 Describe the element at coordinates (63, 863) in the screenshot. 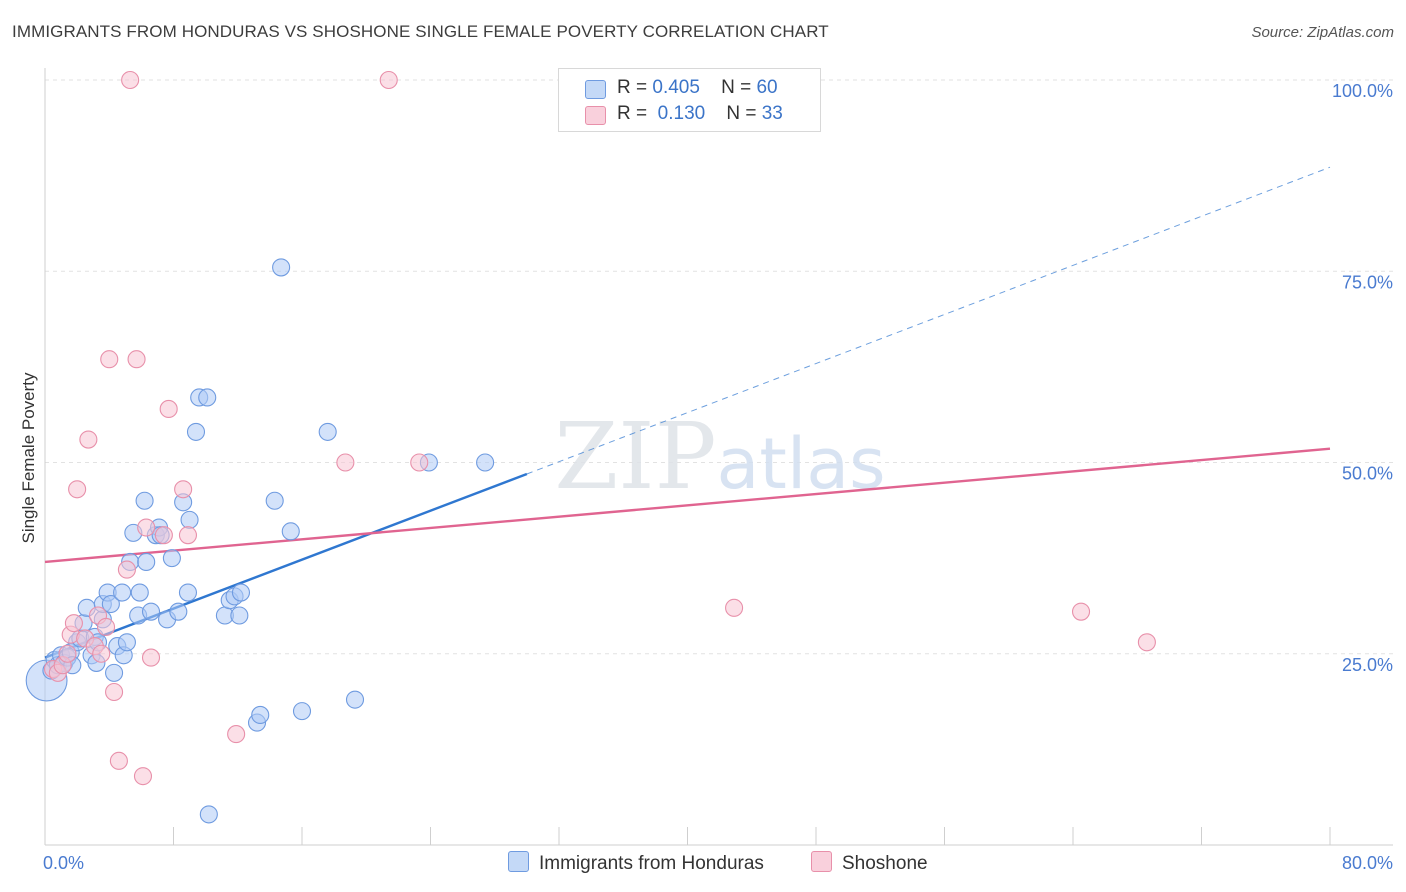

I see `x-tick-label: 0.0%` at that location.